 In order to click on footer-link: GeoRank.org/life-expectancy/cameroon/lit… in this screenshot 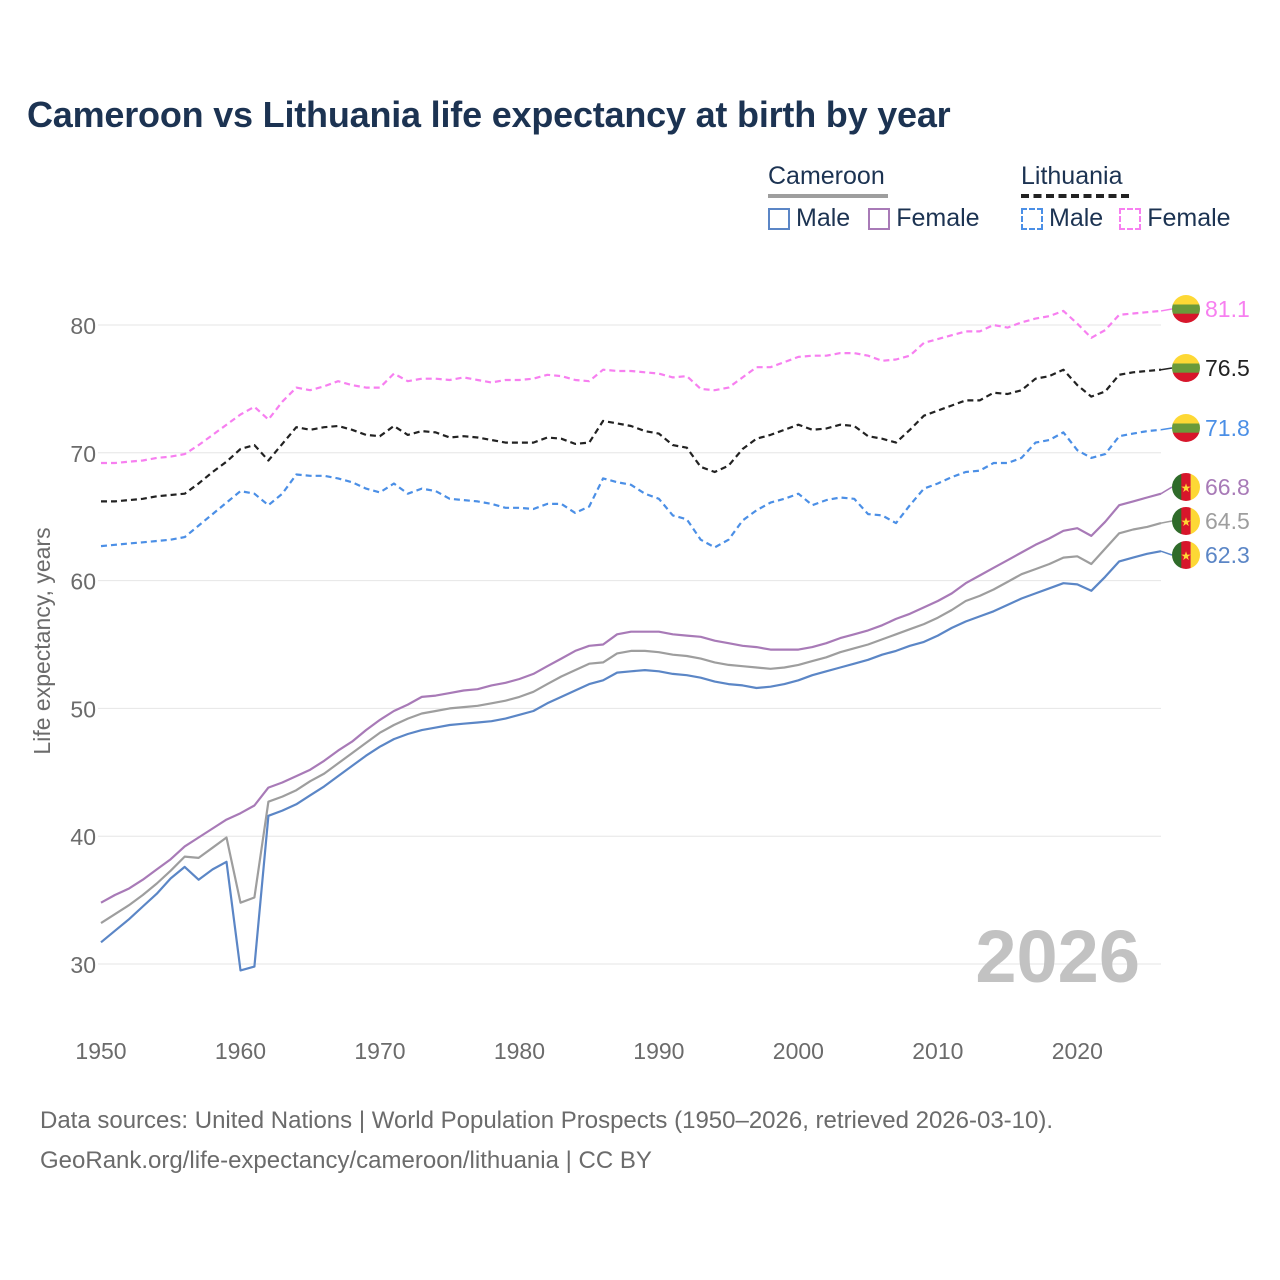, I will do `click(346, 1160)`.